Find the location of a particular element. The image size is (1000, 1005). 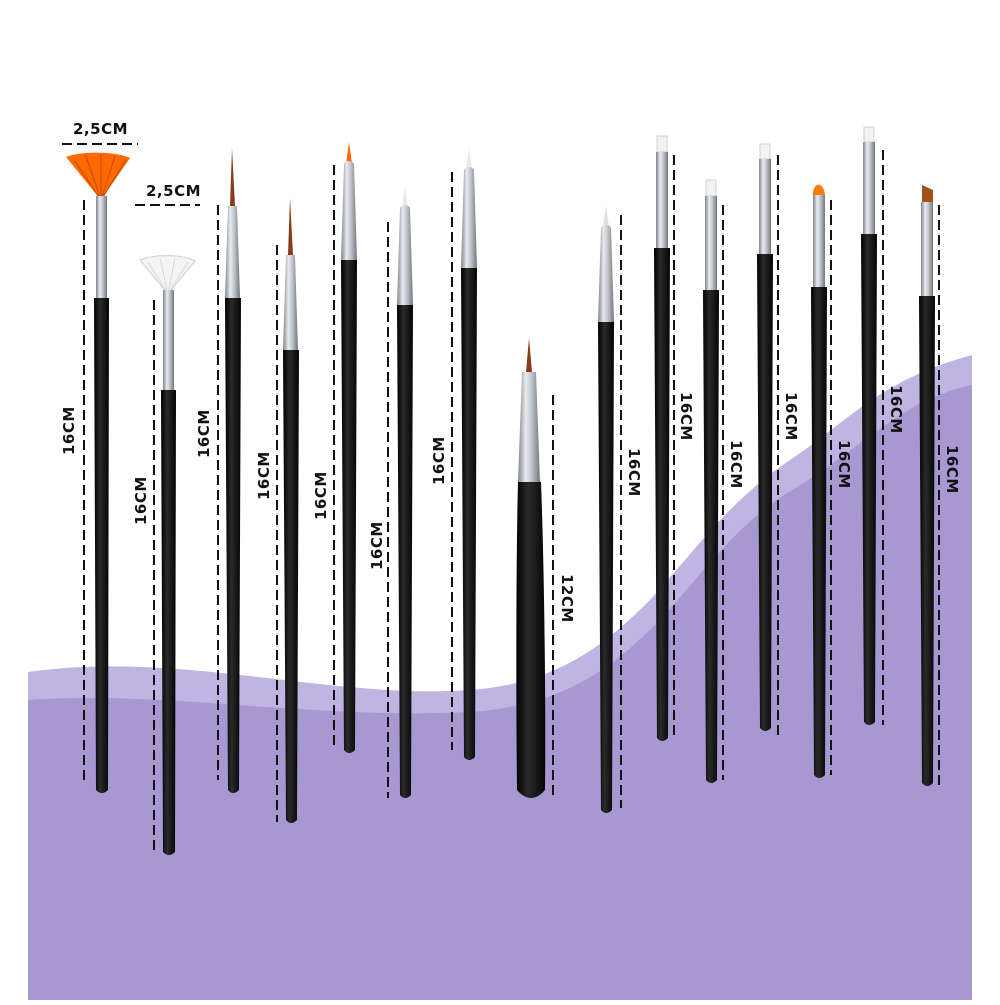

length-label-angled-brown: 16CM is located at coordinates (952, 469).